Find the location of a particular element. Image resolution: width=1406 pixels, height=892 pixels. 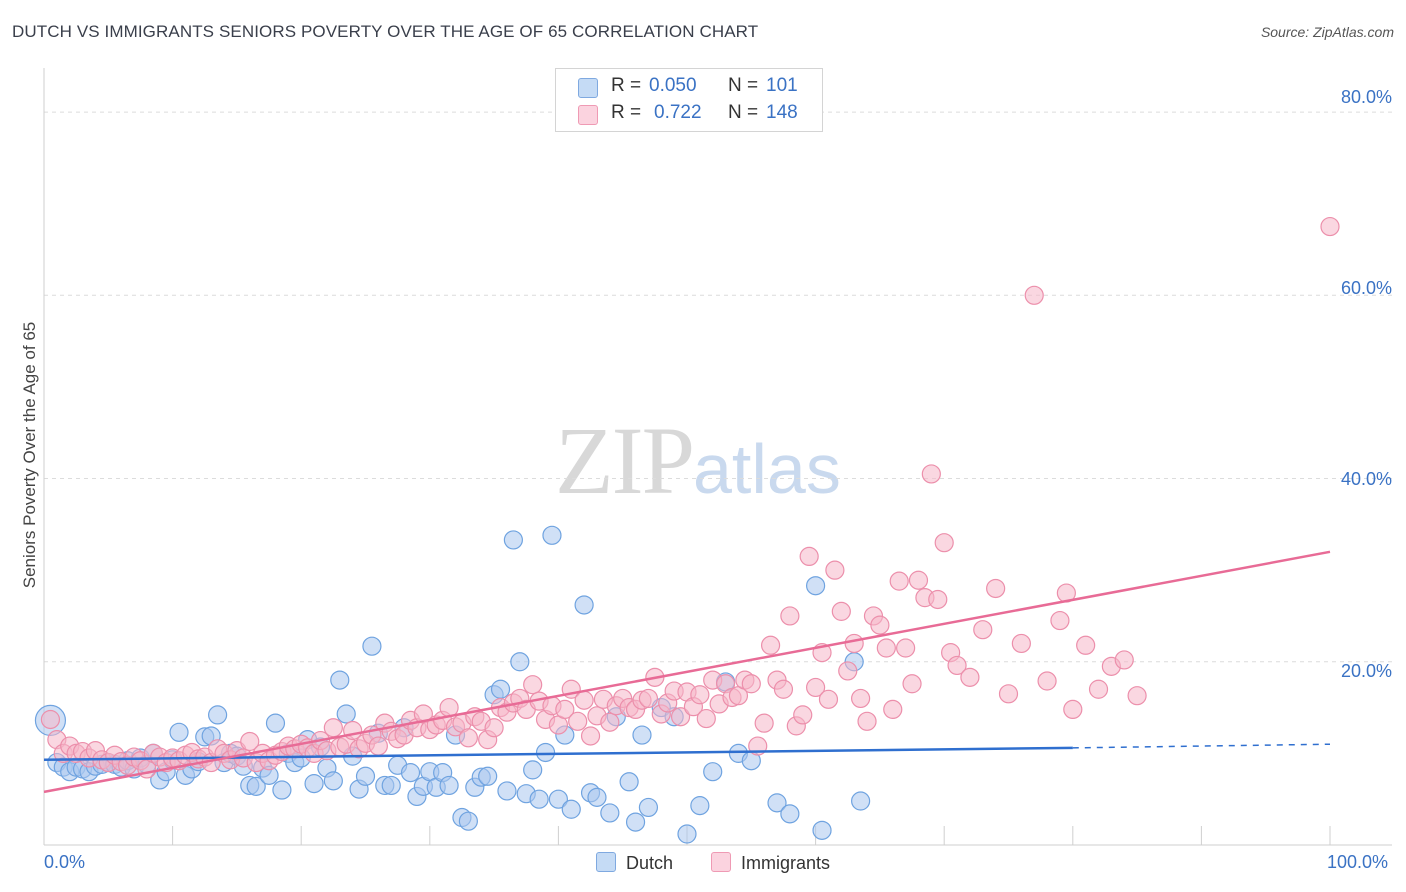

y-tick-label-40: 40.0% is located at coordinates (1366, 479).